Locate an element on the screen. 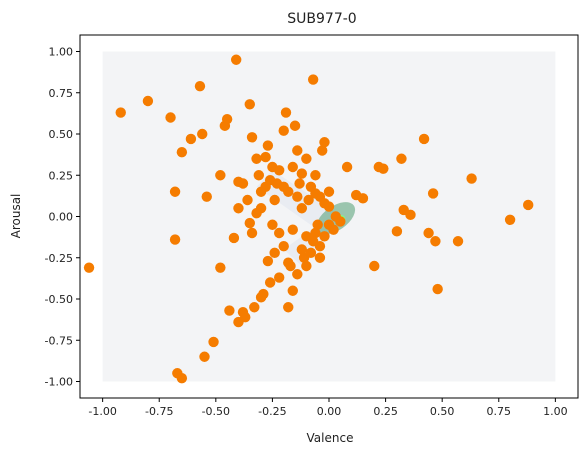  x-tick-label: -0.25 is located at coordinates (272, 411).